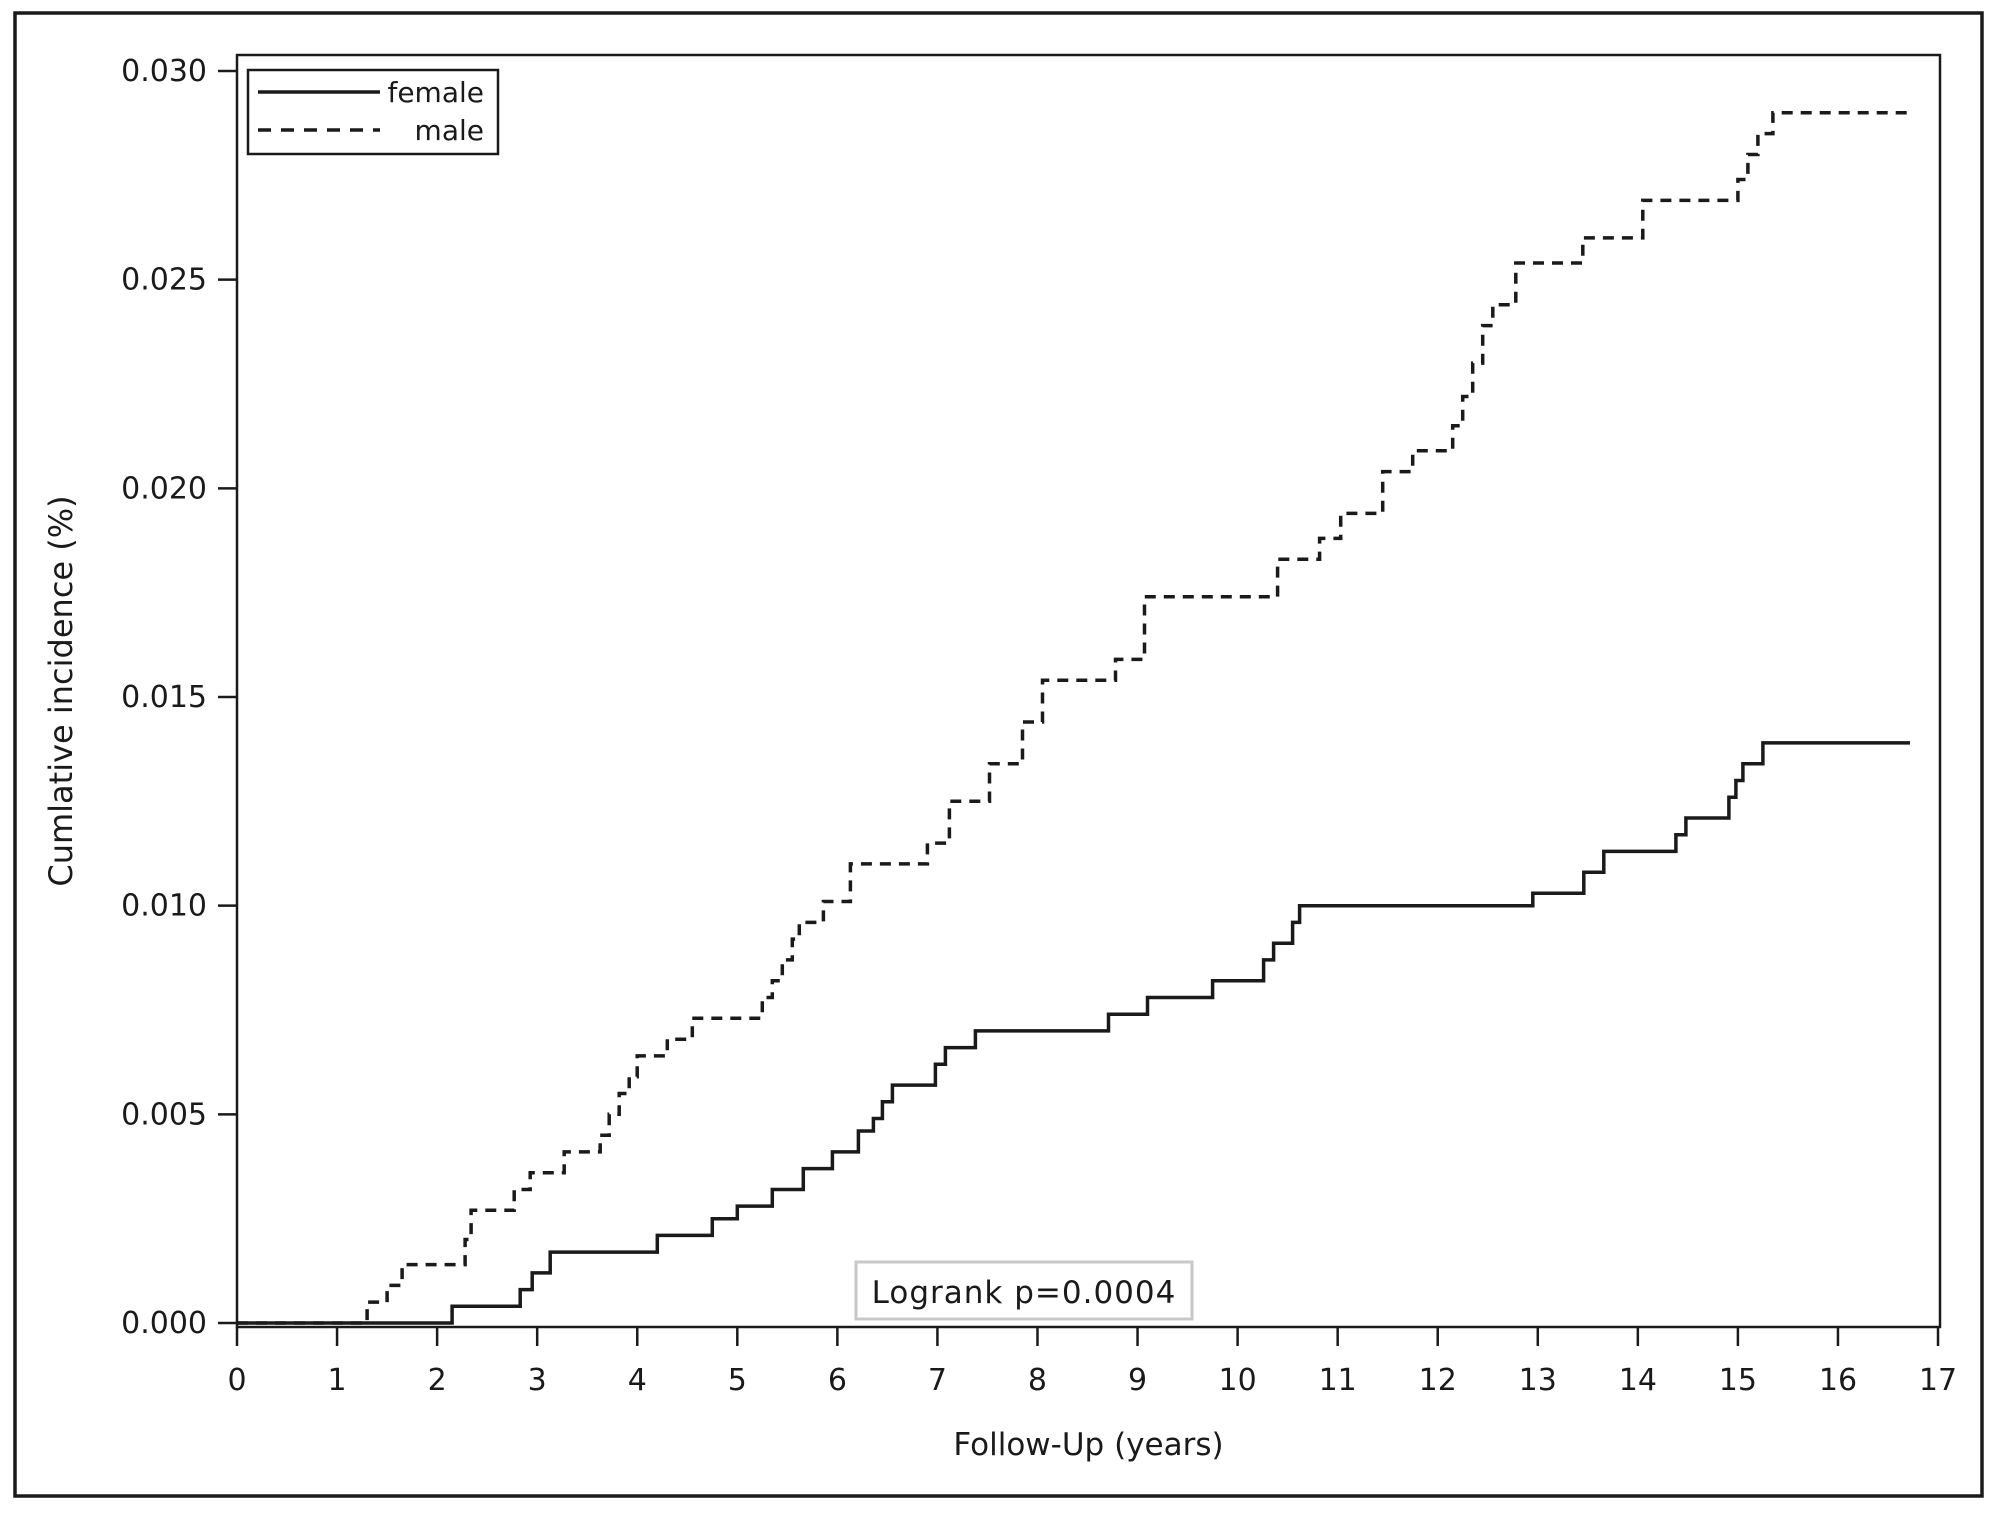 The width and height of the screenshot is (1997, 1513). Describe the element at coordinates (1037, 1380) in the screenshot. I see `x-axis-tick-label: 8` at that location.